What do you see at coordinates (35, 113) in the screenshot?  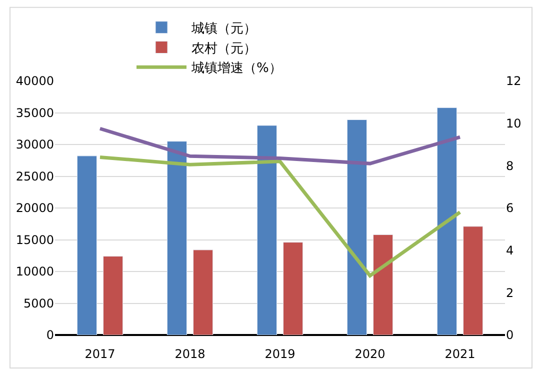 I see `y-tick-label: 35000` at bounding box center [35, 113].